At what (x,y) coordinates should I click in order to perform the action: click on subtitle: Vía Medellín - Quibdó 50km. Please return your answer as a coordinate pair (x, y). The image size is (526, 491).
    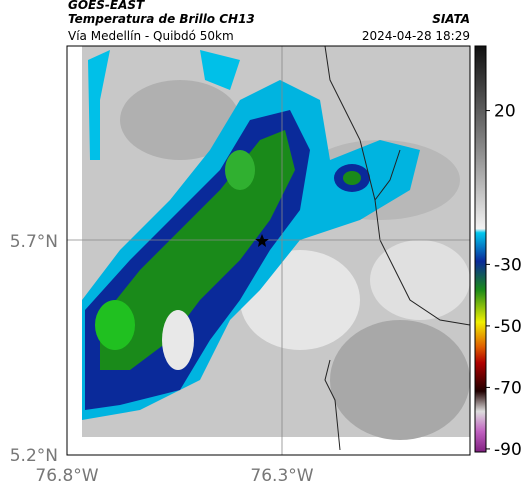
    Looking at the image, I should click on (151, 36).